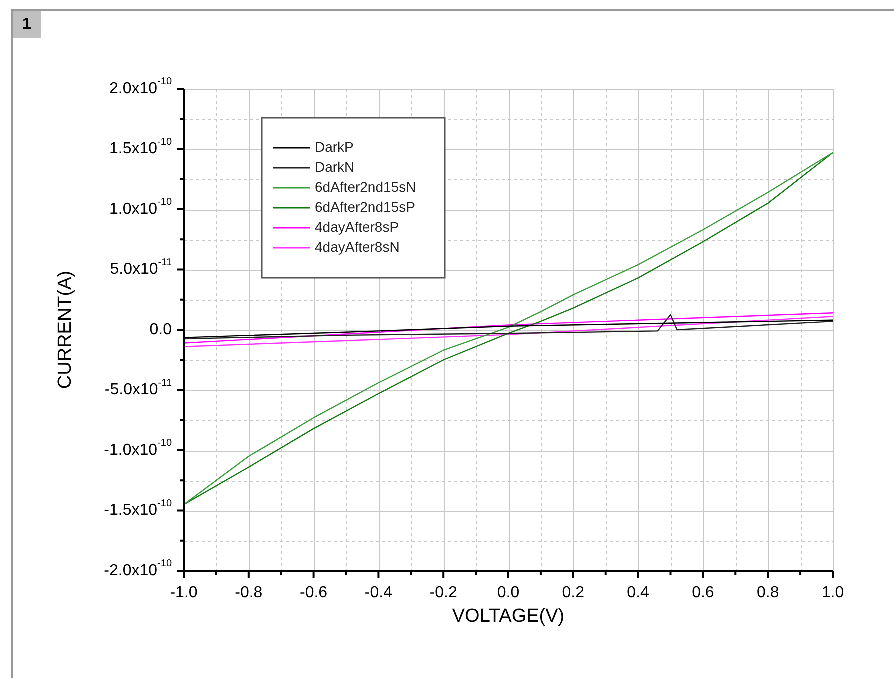 The width and height of the screenshot is (894, 678). Describe the element at coordinates (161, 329) in the screenshot. I see `y-tick-label: 0.0` at that location.